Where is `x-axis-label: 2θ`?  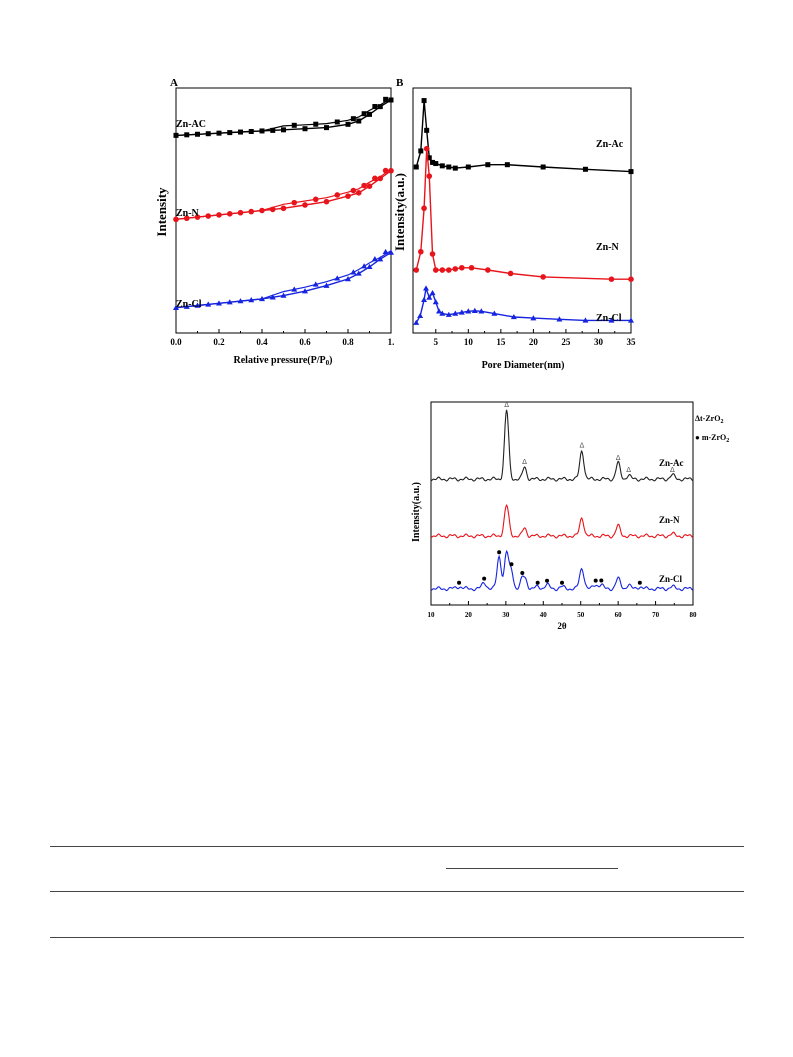
x-axis-label: 2θ is located at coordinates (562, 626).